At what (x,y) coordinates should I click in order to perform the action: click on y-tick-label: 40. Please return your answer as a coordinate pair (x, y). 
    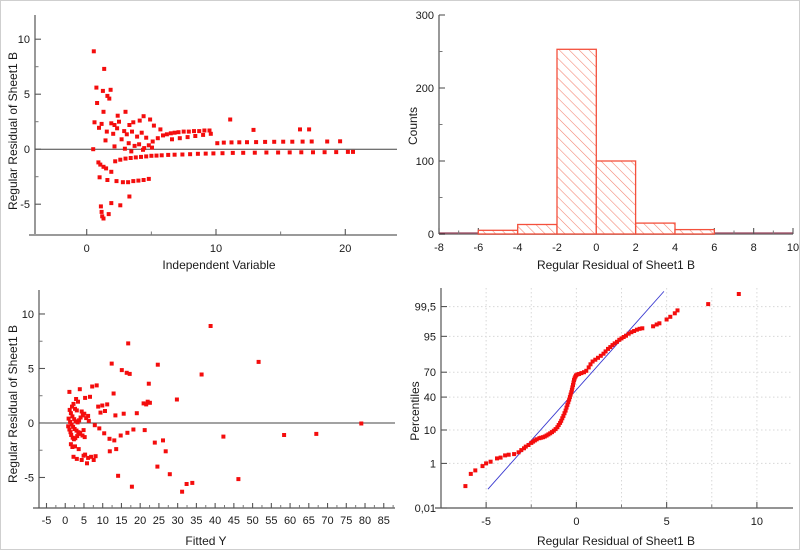
    Looking at the image, I should click on (430, 398).